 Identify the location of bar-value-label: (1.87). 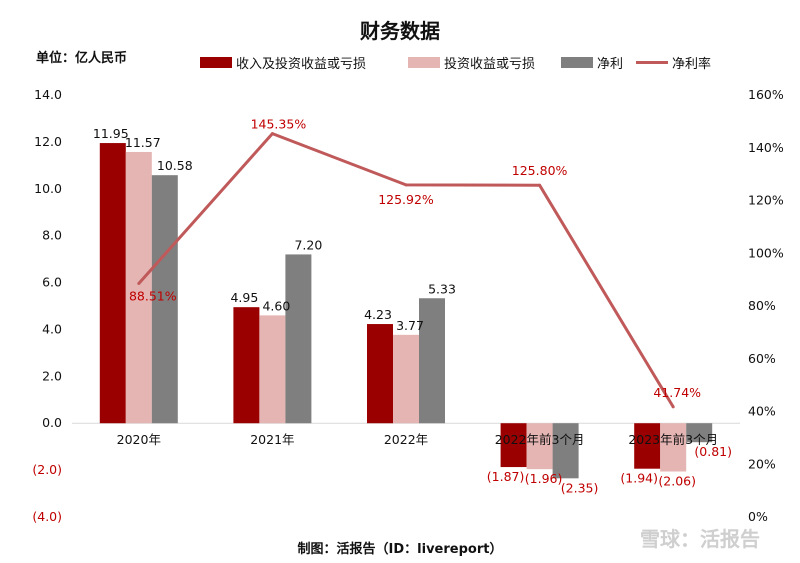
(506, 476).